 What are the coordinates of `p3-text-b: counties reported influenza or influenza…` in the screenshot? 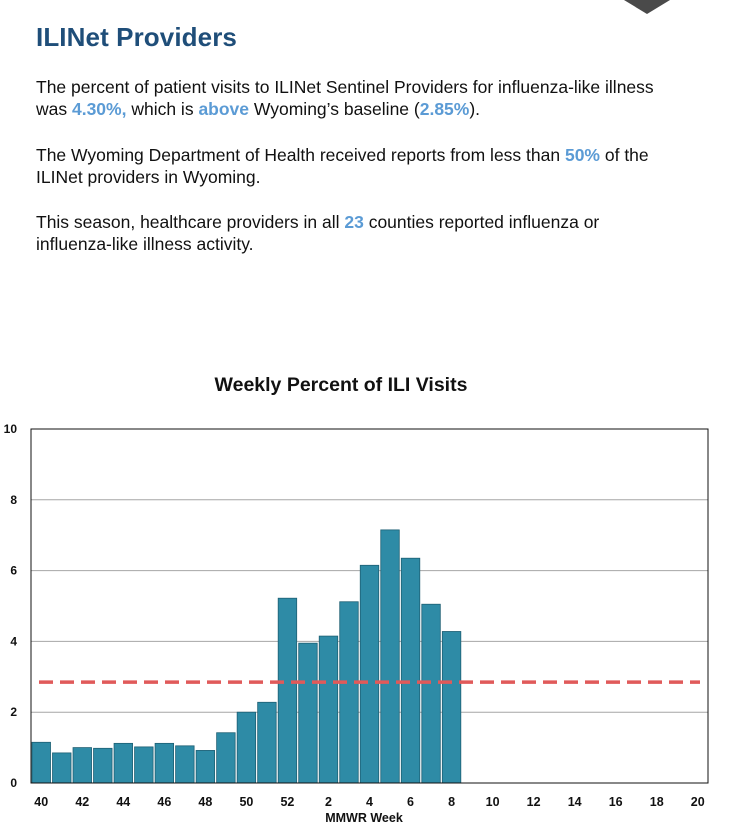 It's located at (318, 233).